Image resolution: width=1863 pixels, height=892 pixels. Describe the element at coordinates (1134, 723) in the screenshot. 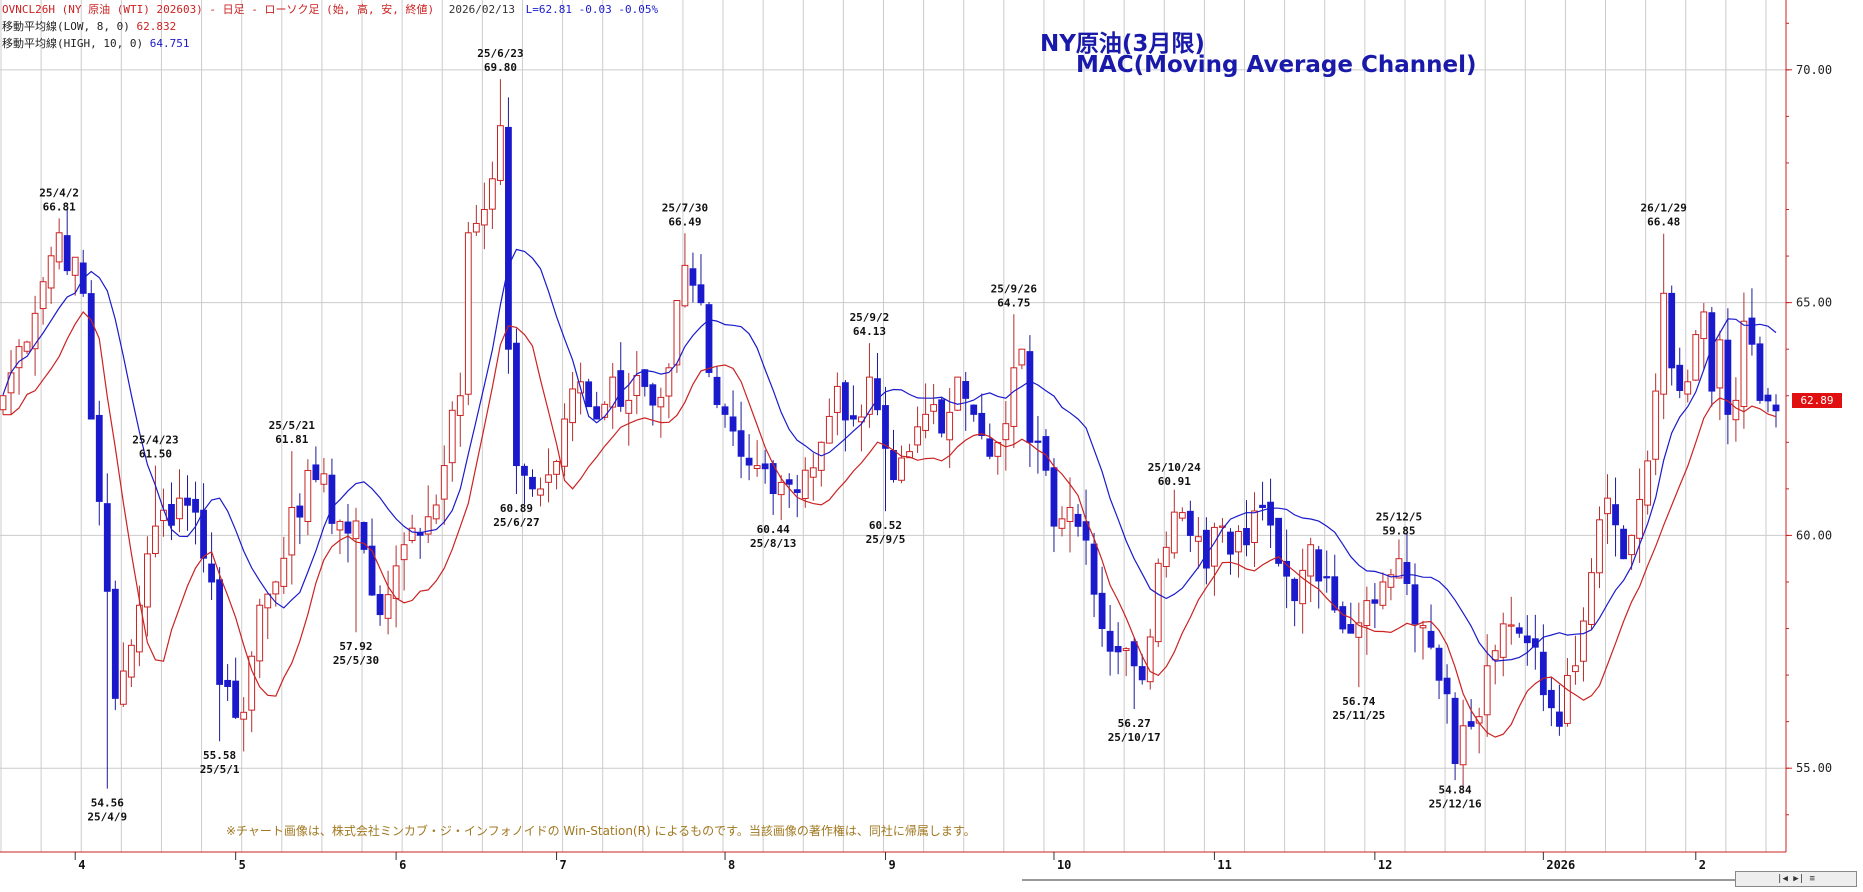

I see `annotation-price: 56.27` at that location.